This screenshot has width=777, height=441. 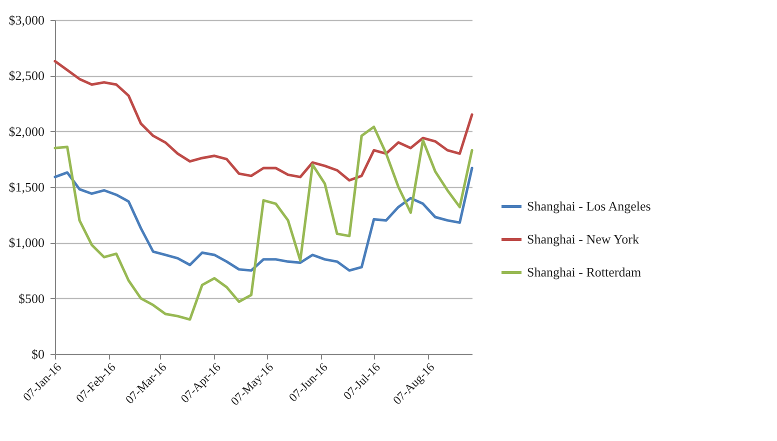 What do you see at coordinates (26, 187) in the screenshot?
I see `y-tick-label: $1,500` at bounding box center [26, 187].